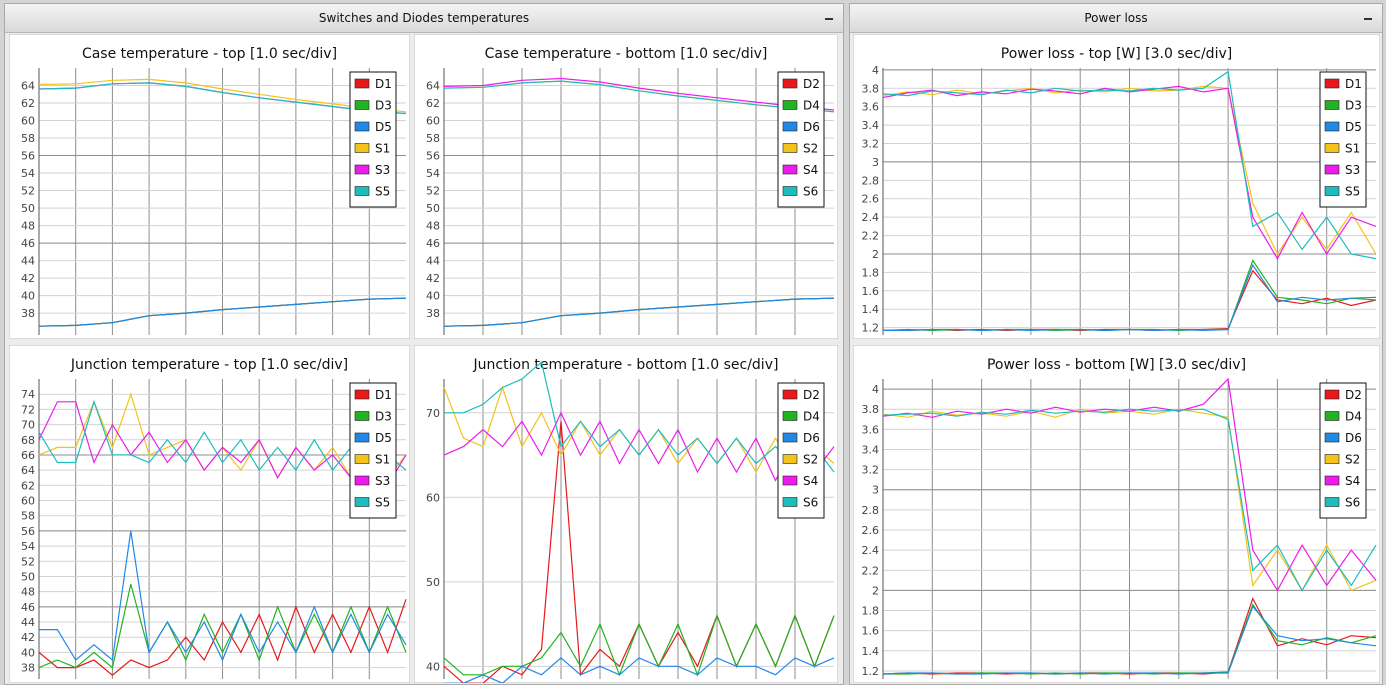  I want to click on legend-label: S6, so click(810, 192).